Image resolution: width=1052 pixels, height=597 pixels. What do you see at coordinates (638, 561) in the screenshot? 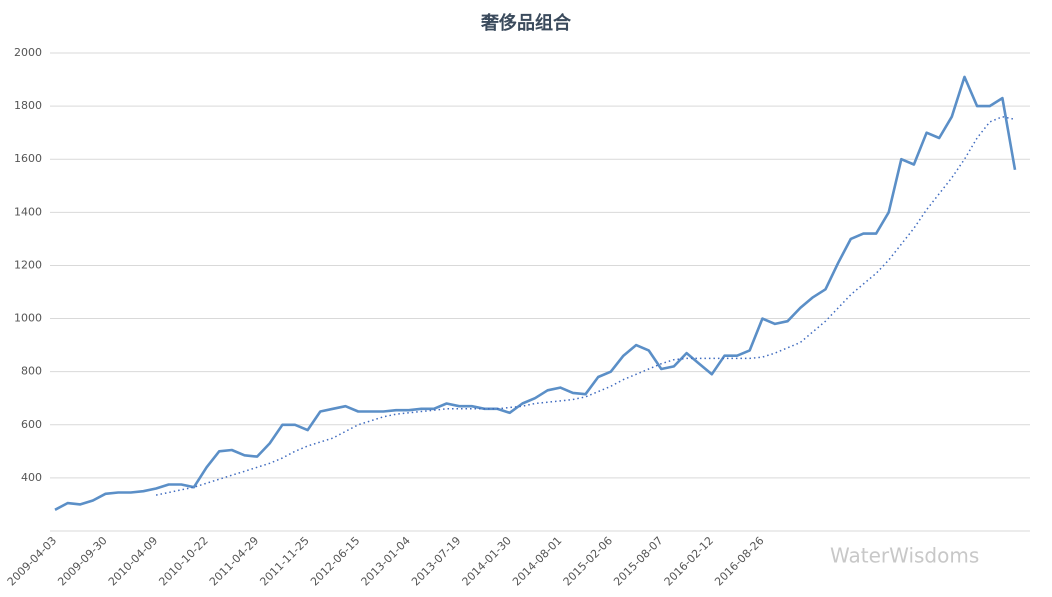
I see `x-tick-label: 2015-08-07` at bounding box center [638, 561].